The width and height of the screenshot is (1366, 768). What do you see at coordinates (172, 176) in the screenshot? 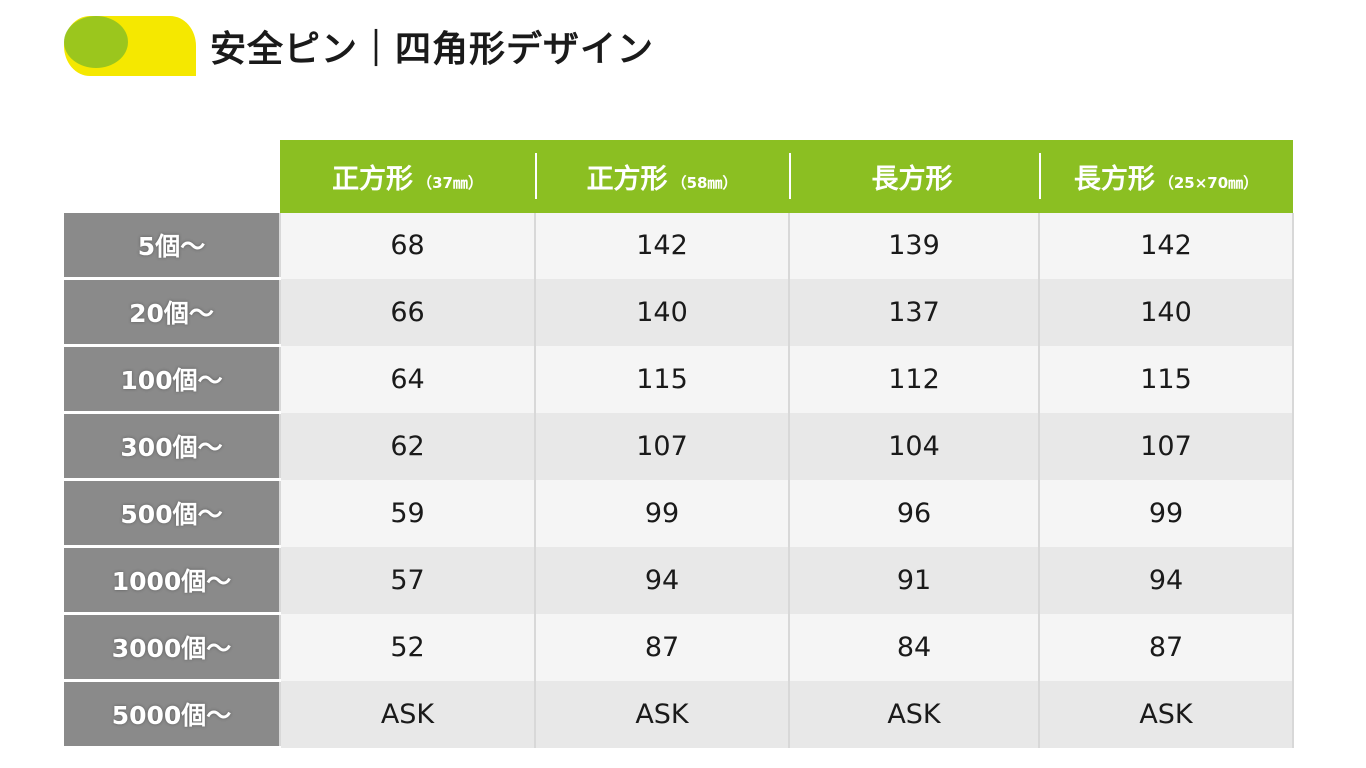
I see `table-corner` at bounding box center [172, 176].